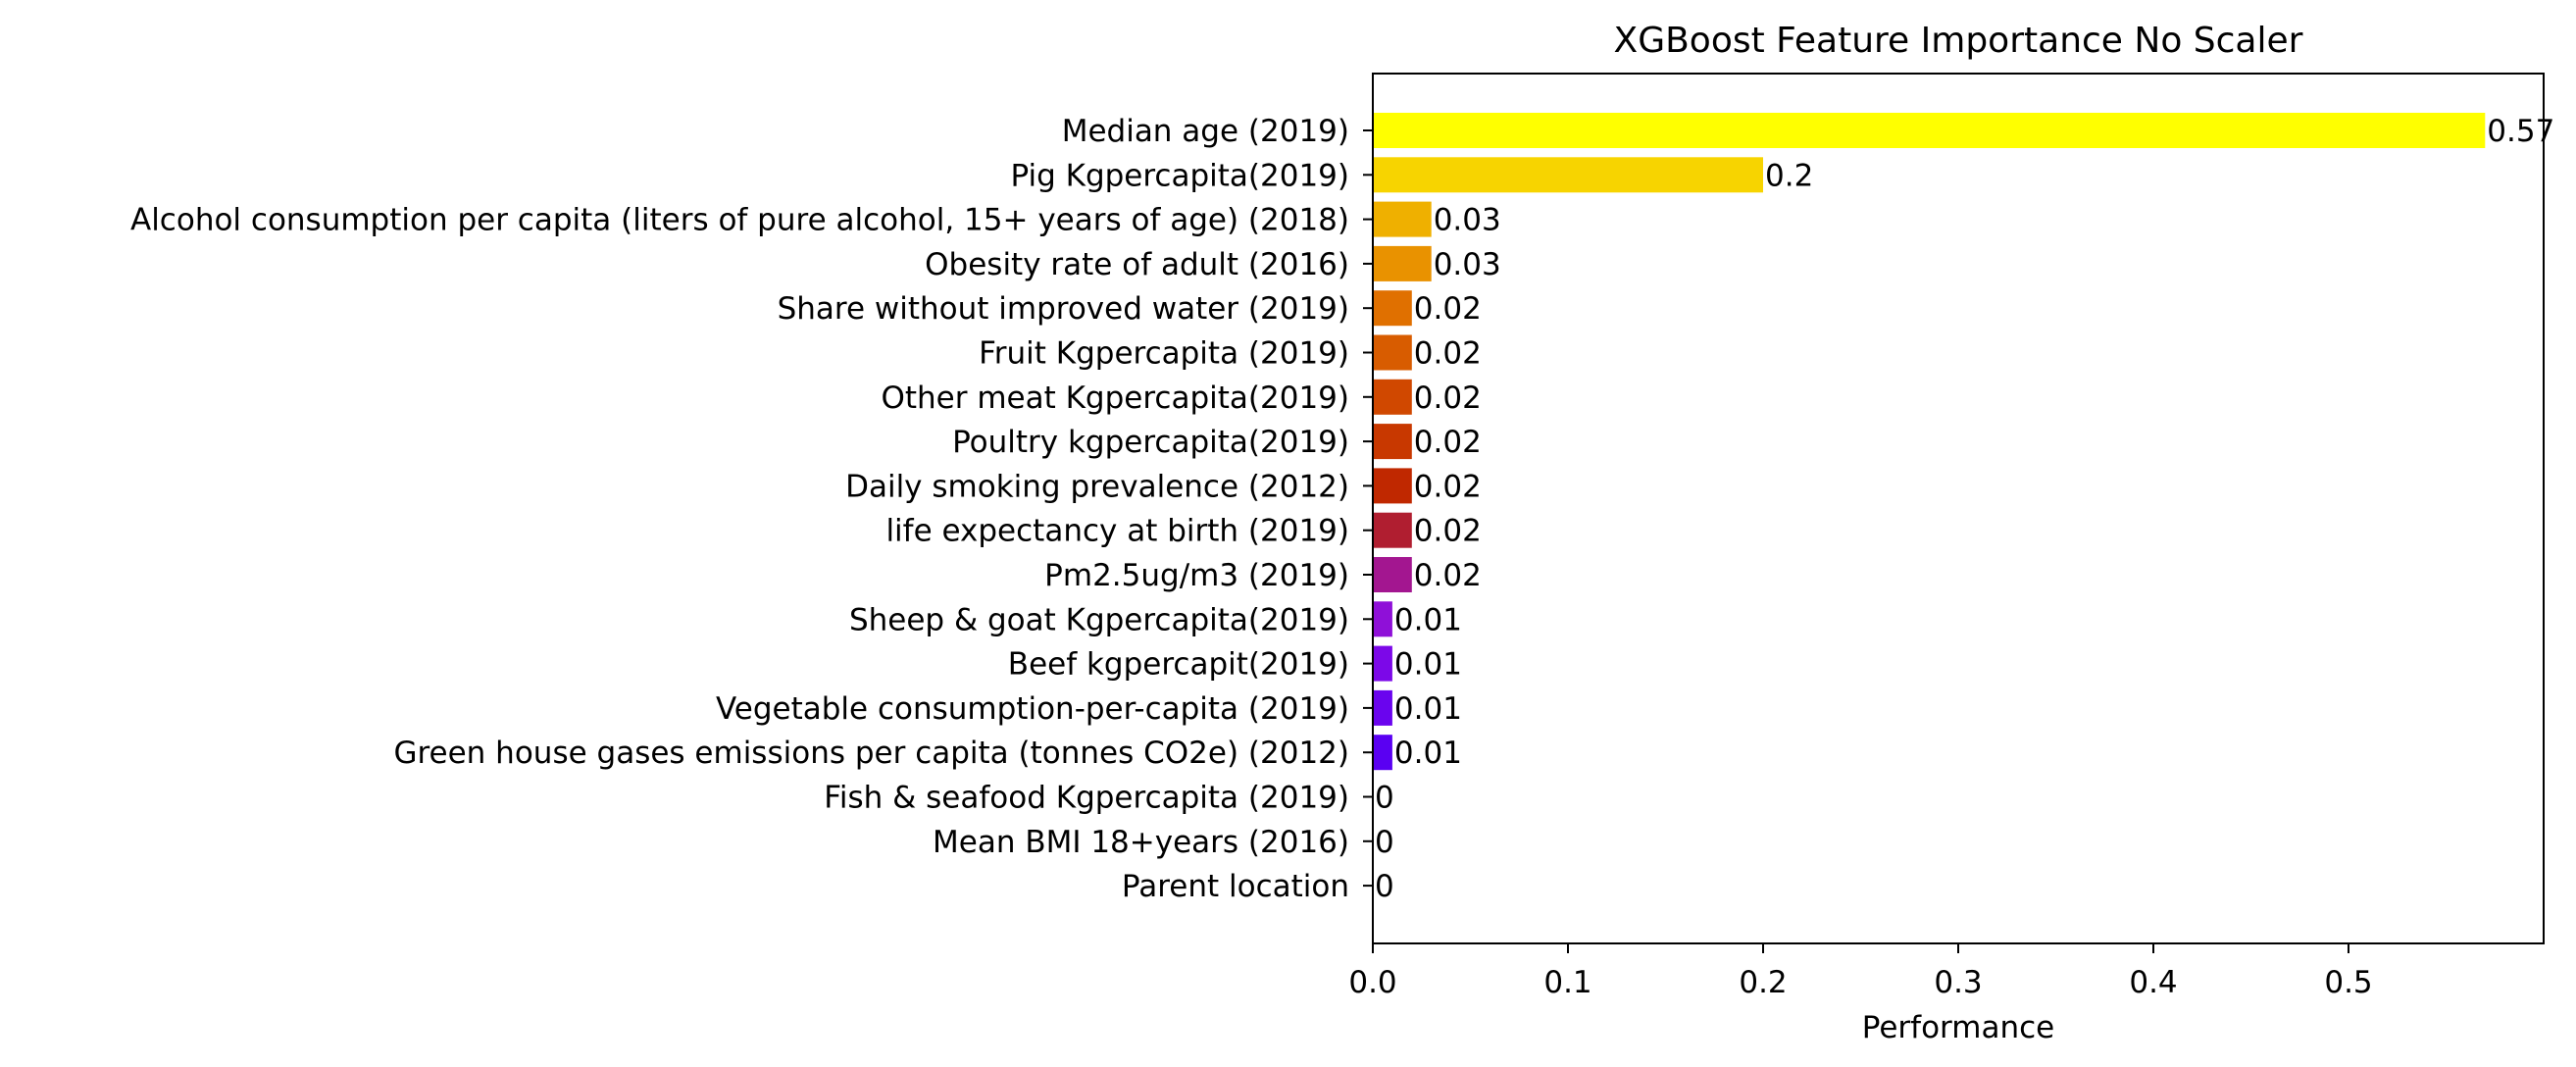 This screenshot has height=1067, width=2576. I want to click on x-tick-label: 0.5, so click(2348, 983).